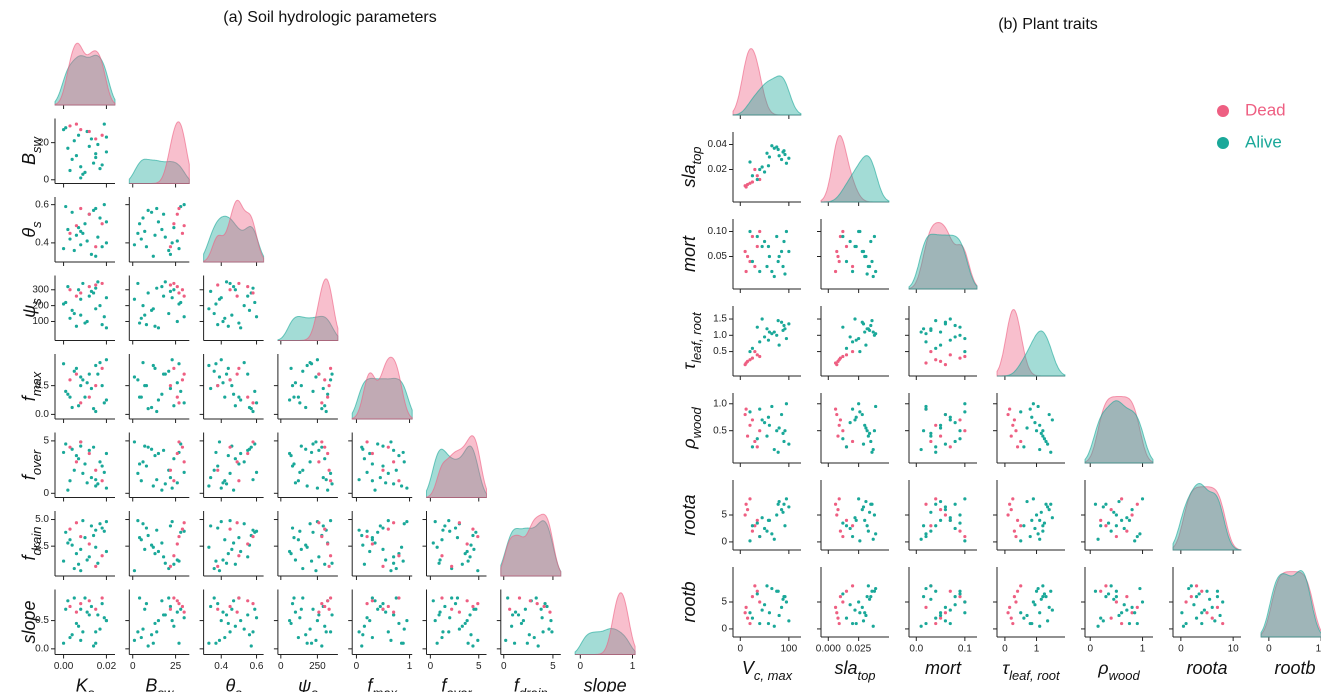  What do you see at coordinates (517, 683) in the screenshot?
I see `axis-label-main: f` at bounding box center [517, 683].